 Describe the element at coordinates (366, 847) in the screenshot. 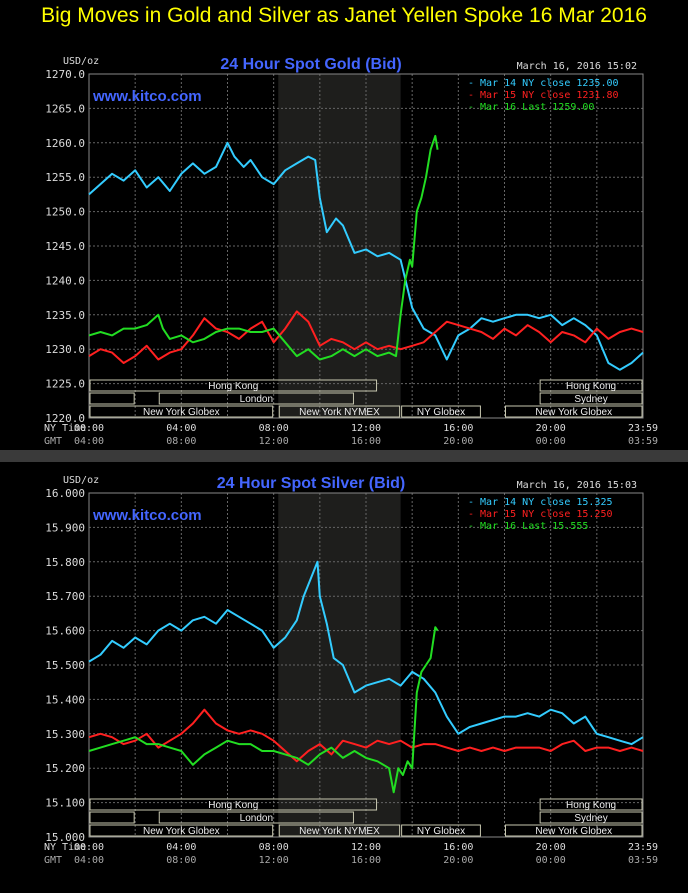

I see `silver-x-tick-ny: 12:00` at that location.